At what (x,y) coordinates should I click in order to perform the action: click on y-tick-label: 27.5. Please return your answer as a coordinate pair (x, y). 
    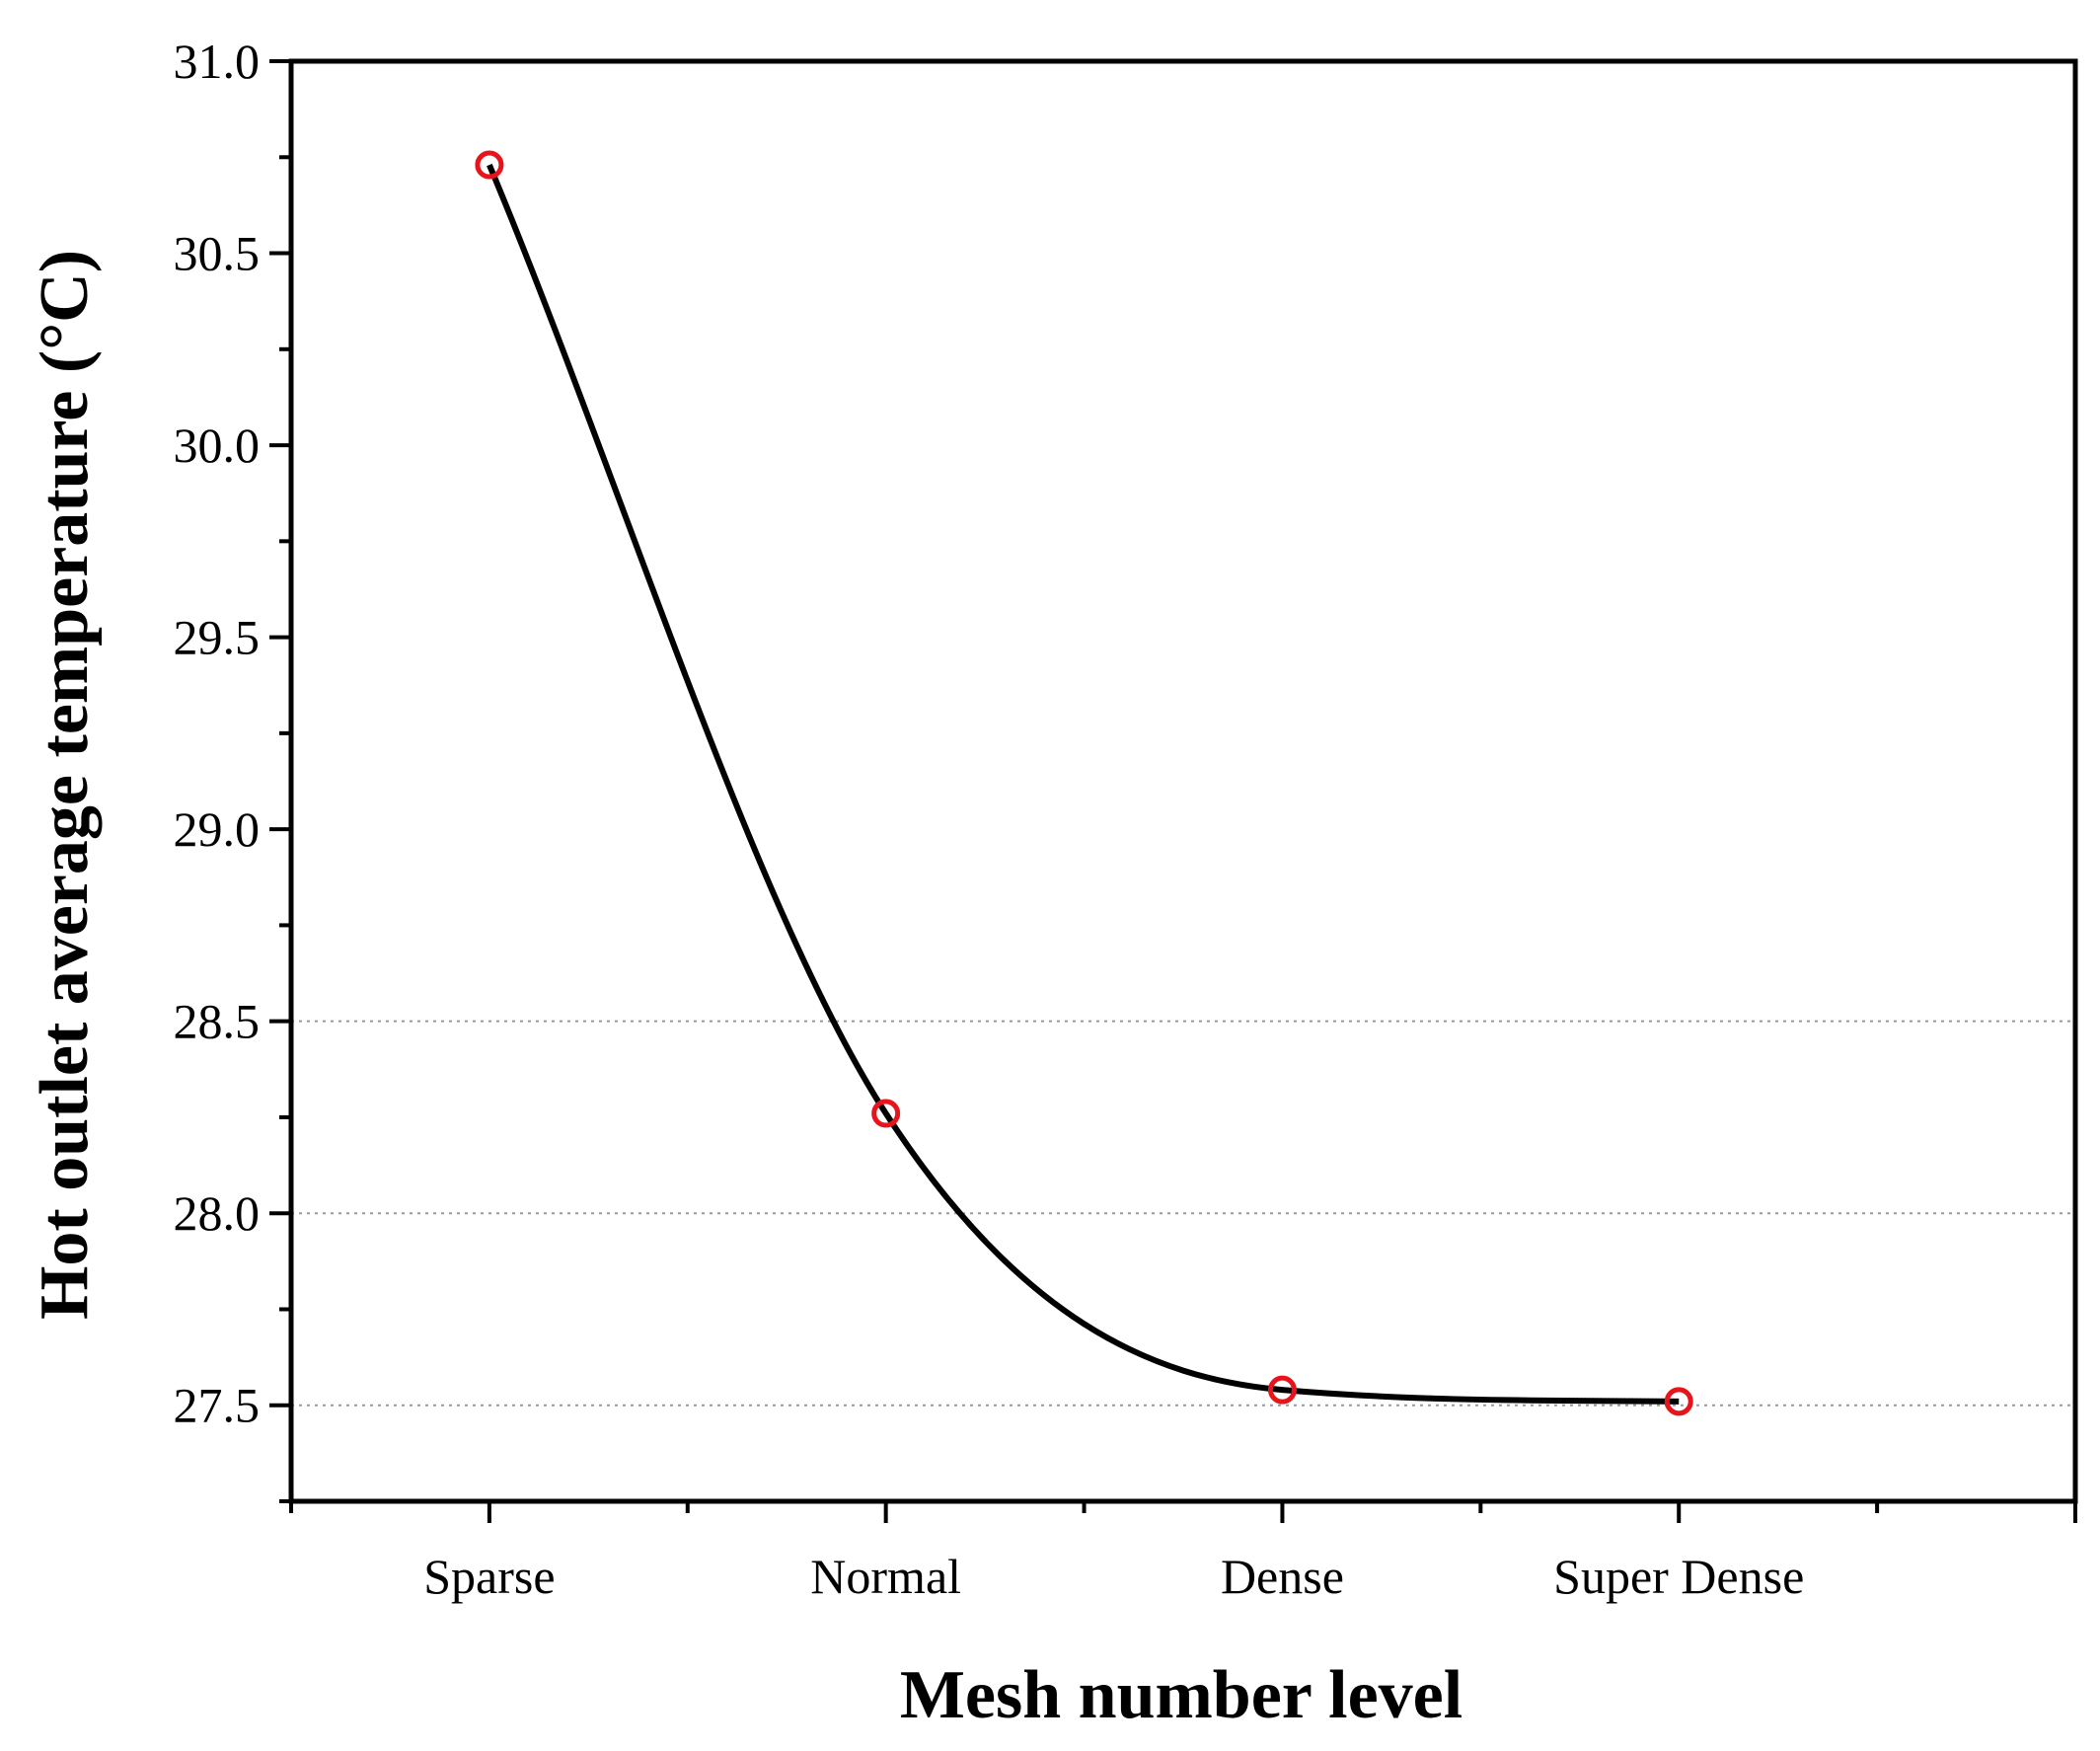
    Looking at the image, I should click on (217, 1405).